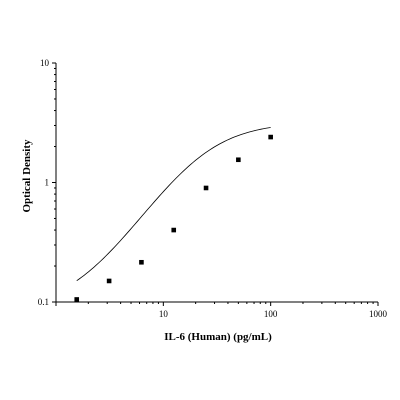 The height and width of the screenshot is (400, 400). Describe the element at coordinates (47, 183) in the screenshot. I see `y-tick-label: 1` at that location.